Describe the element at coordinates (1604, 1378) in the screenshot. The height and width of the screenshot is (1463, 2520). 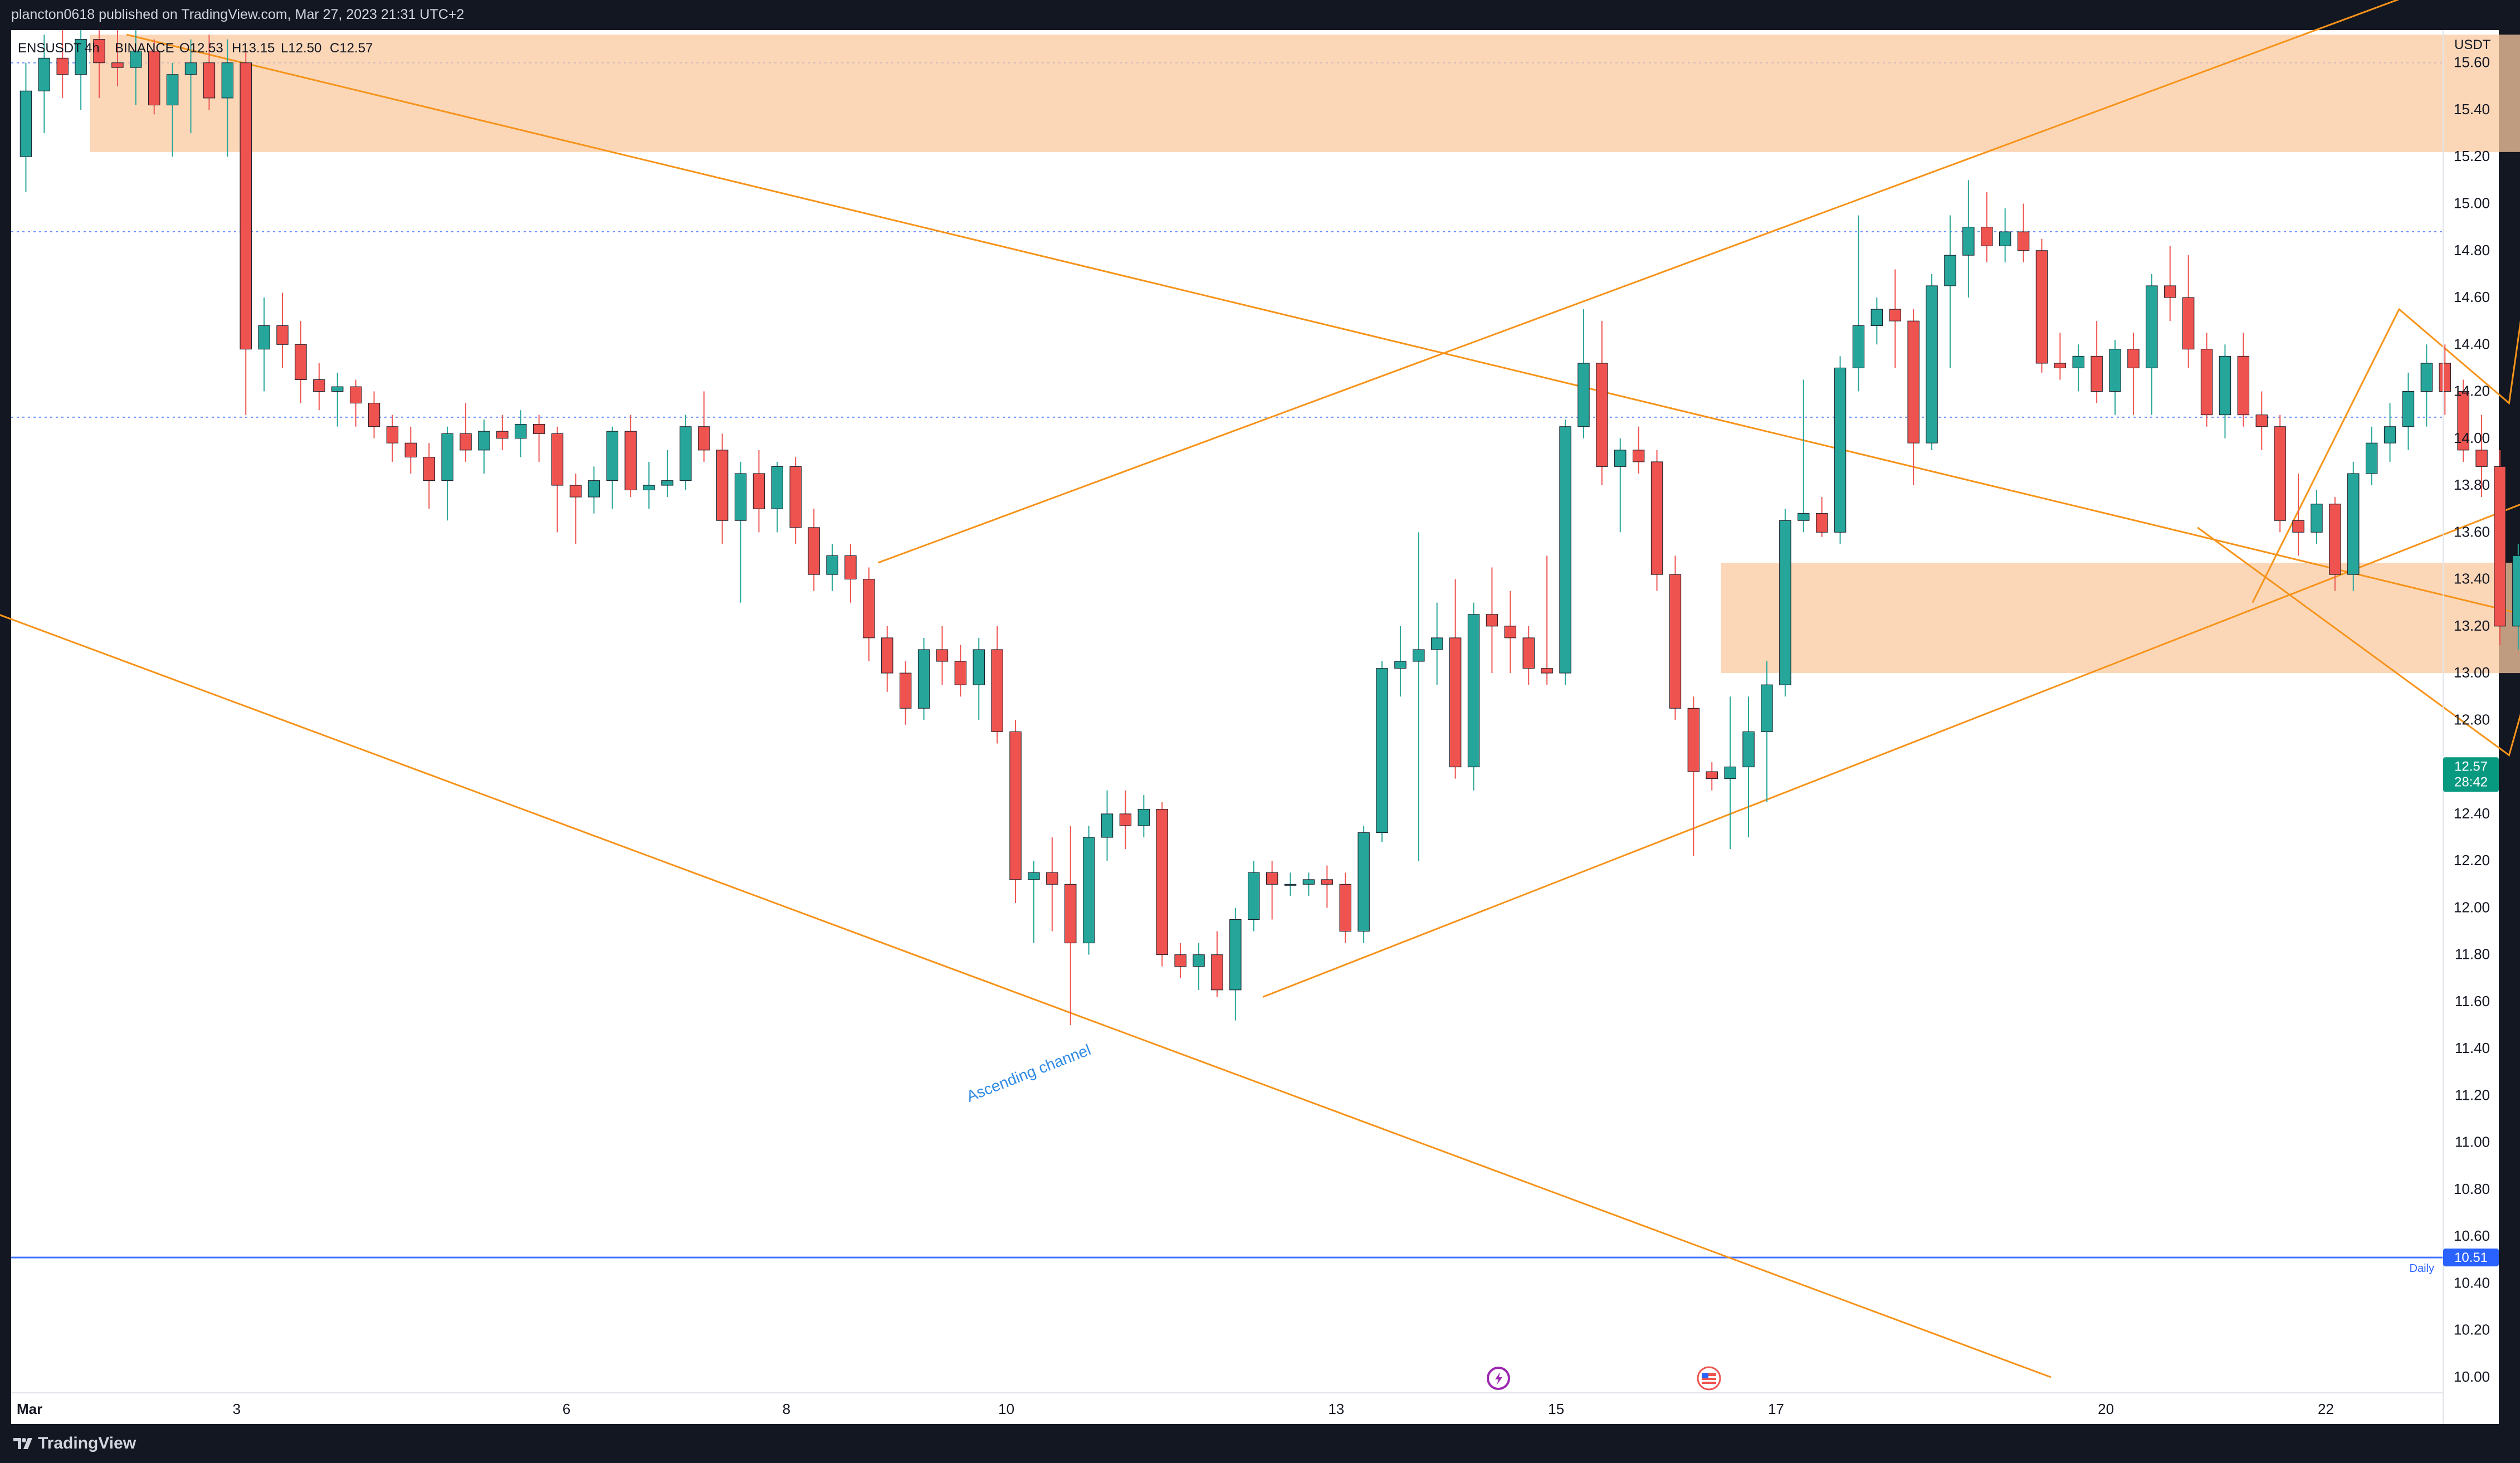
I see `event-markers` at that location.